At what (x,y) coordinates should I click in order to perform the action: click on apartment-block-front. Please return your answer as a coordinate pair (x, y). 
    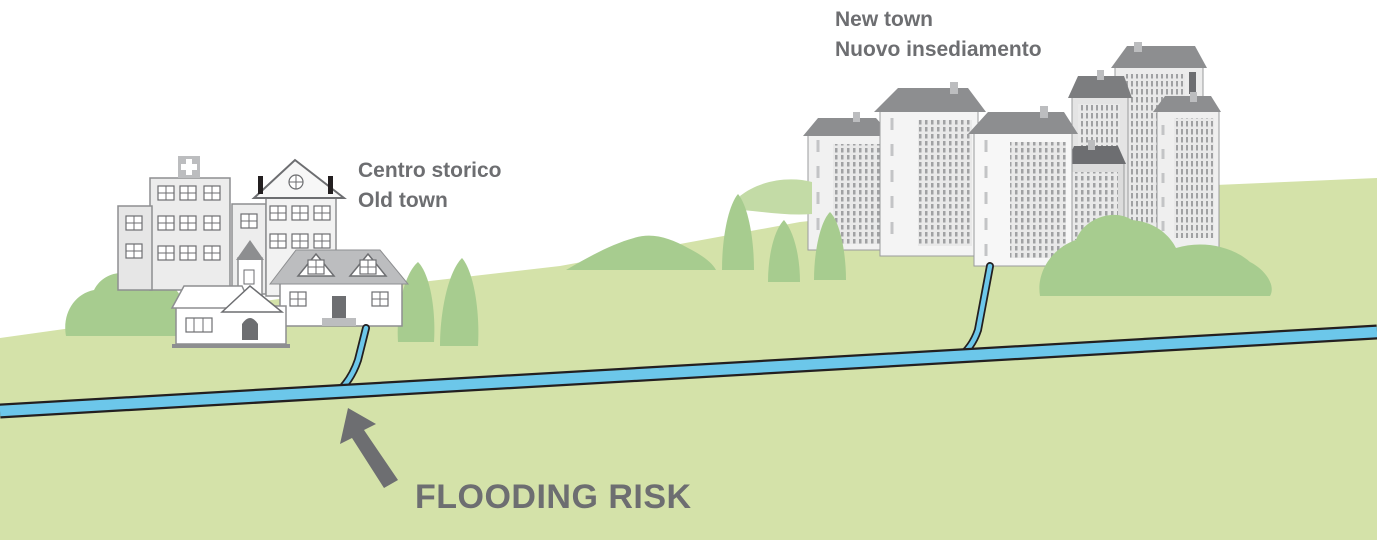
    Looking at the image, I should click on (1023, 186).